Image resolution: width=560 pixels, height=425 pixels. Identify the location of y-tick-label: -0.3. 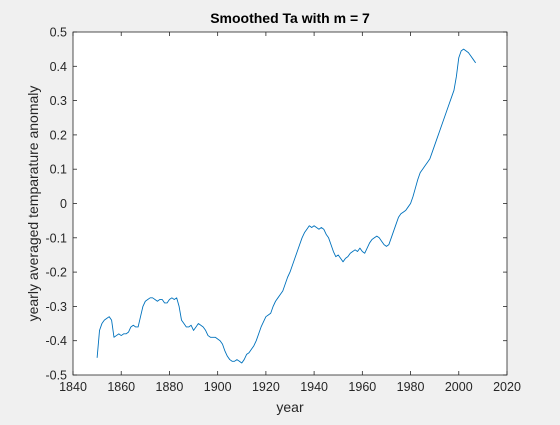
(56, 307).